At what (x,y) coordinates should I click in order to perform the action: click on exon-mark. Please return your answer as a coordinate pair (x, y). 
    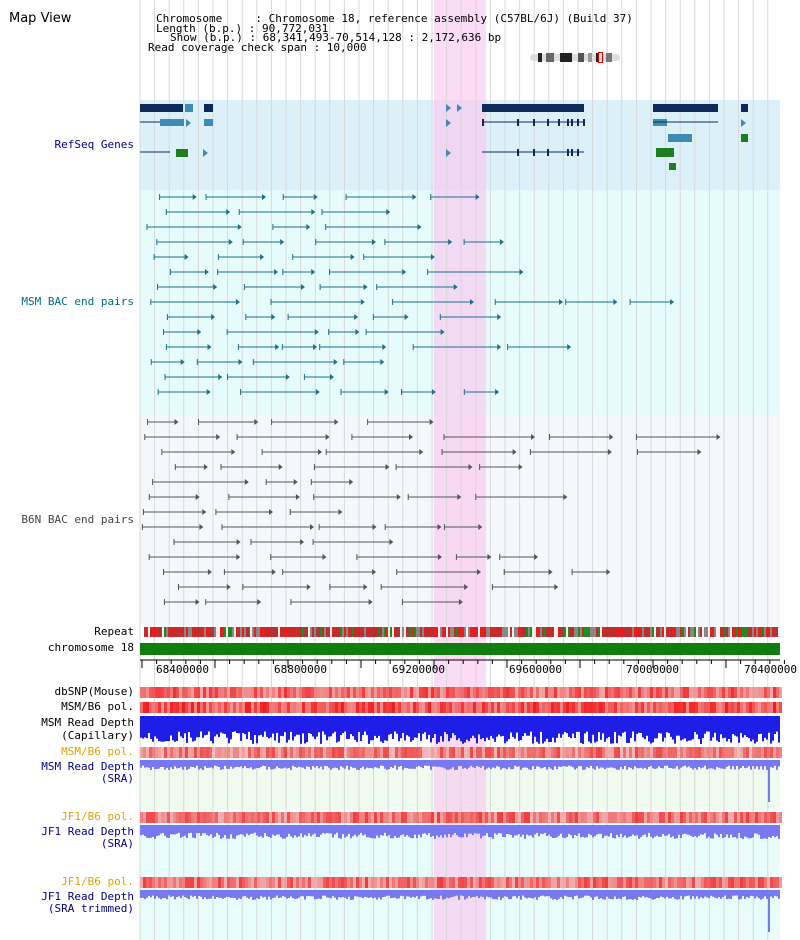
    Looking at the image, I should click on (584, 122).